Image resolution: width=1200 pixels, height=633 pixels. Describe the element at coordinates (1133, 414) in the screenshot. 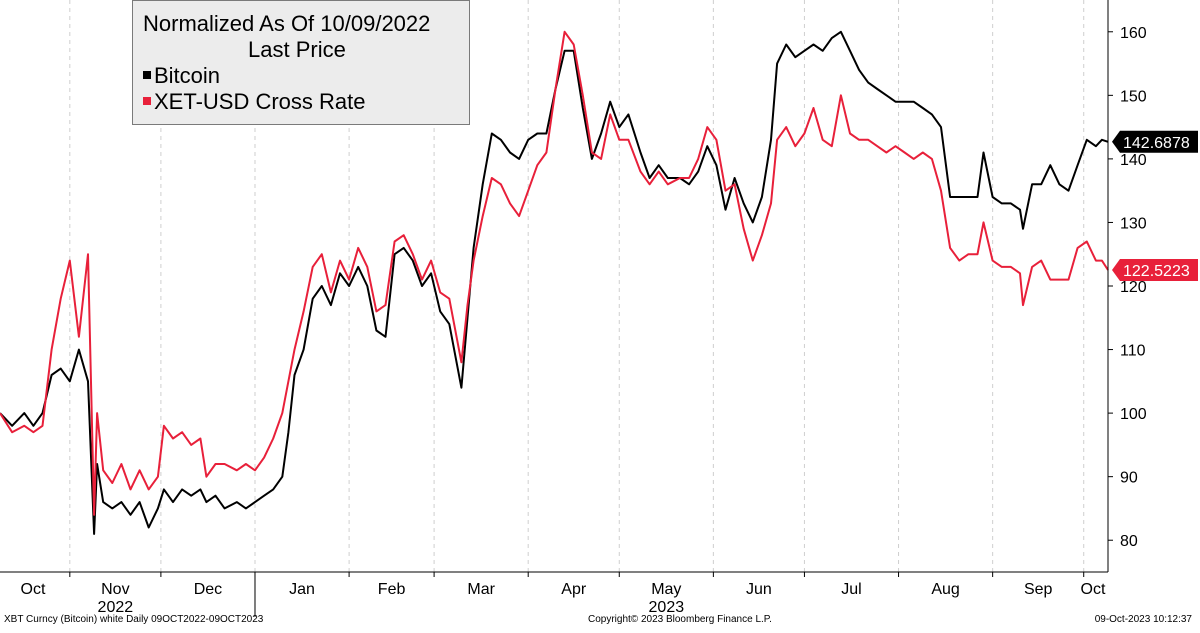

I see `y-tick-label: 100` at that location.